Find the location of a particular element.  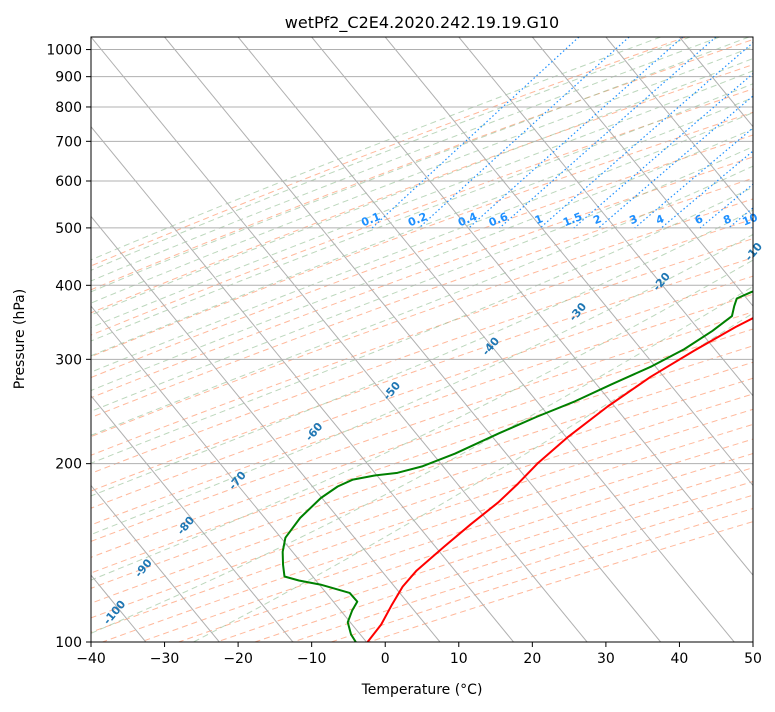

y-axis-label: Pressure (hPa) is located at coordinates (20, 339).